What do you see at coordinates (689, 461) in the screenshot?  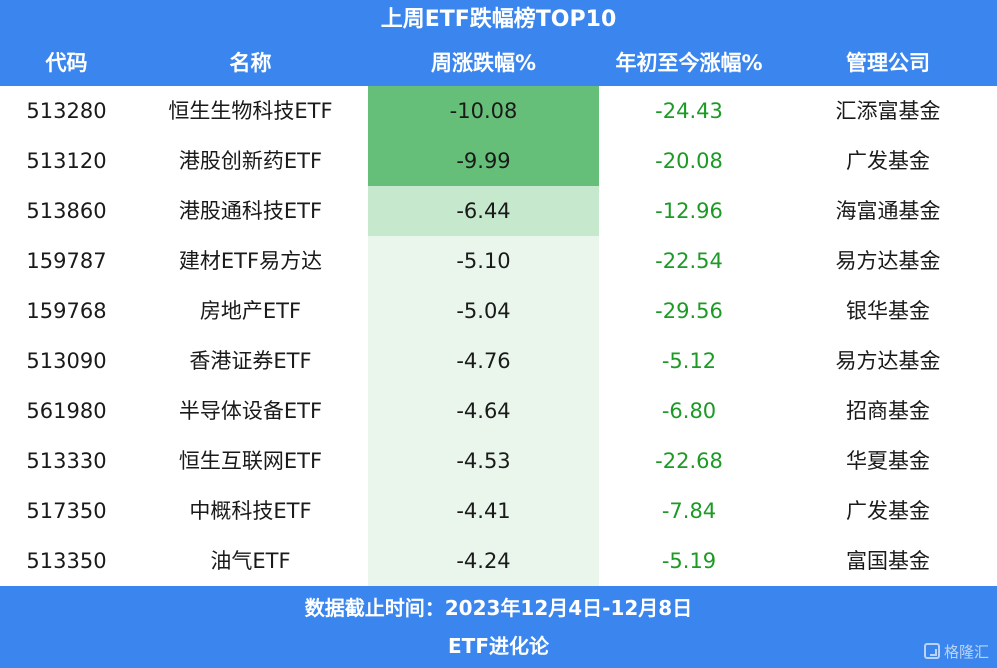 I see `cell-ytd-change: -22.68` at bounding box center [689, 461].